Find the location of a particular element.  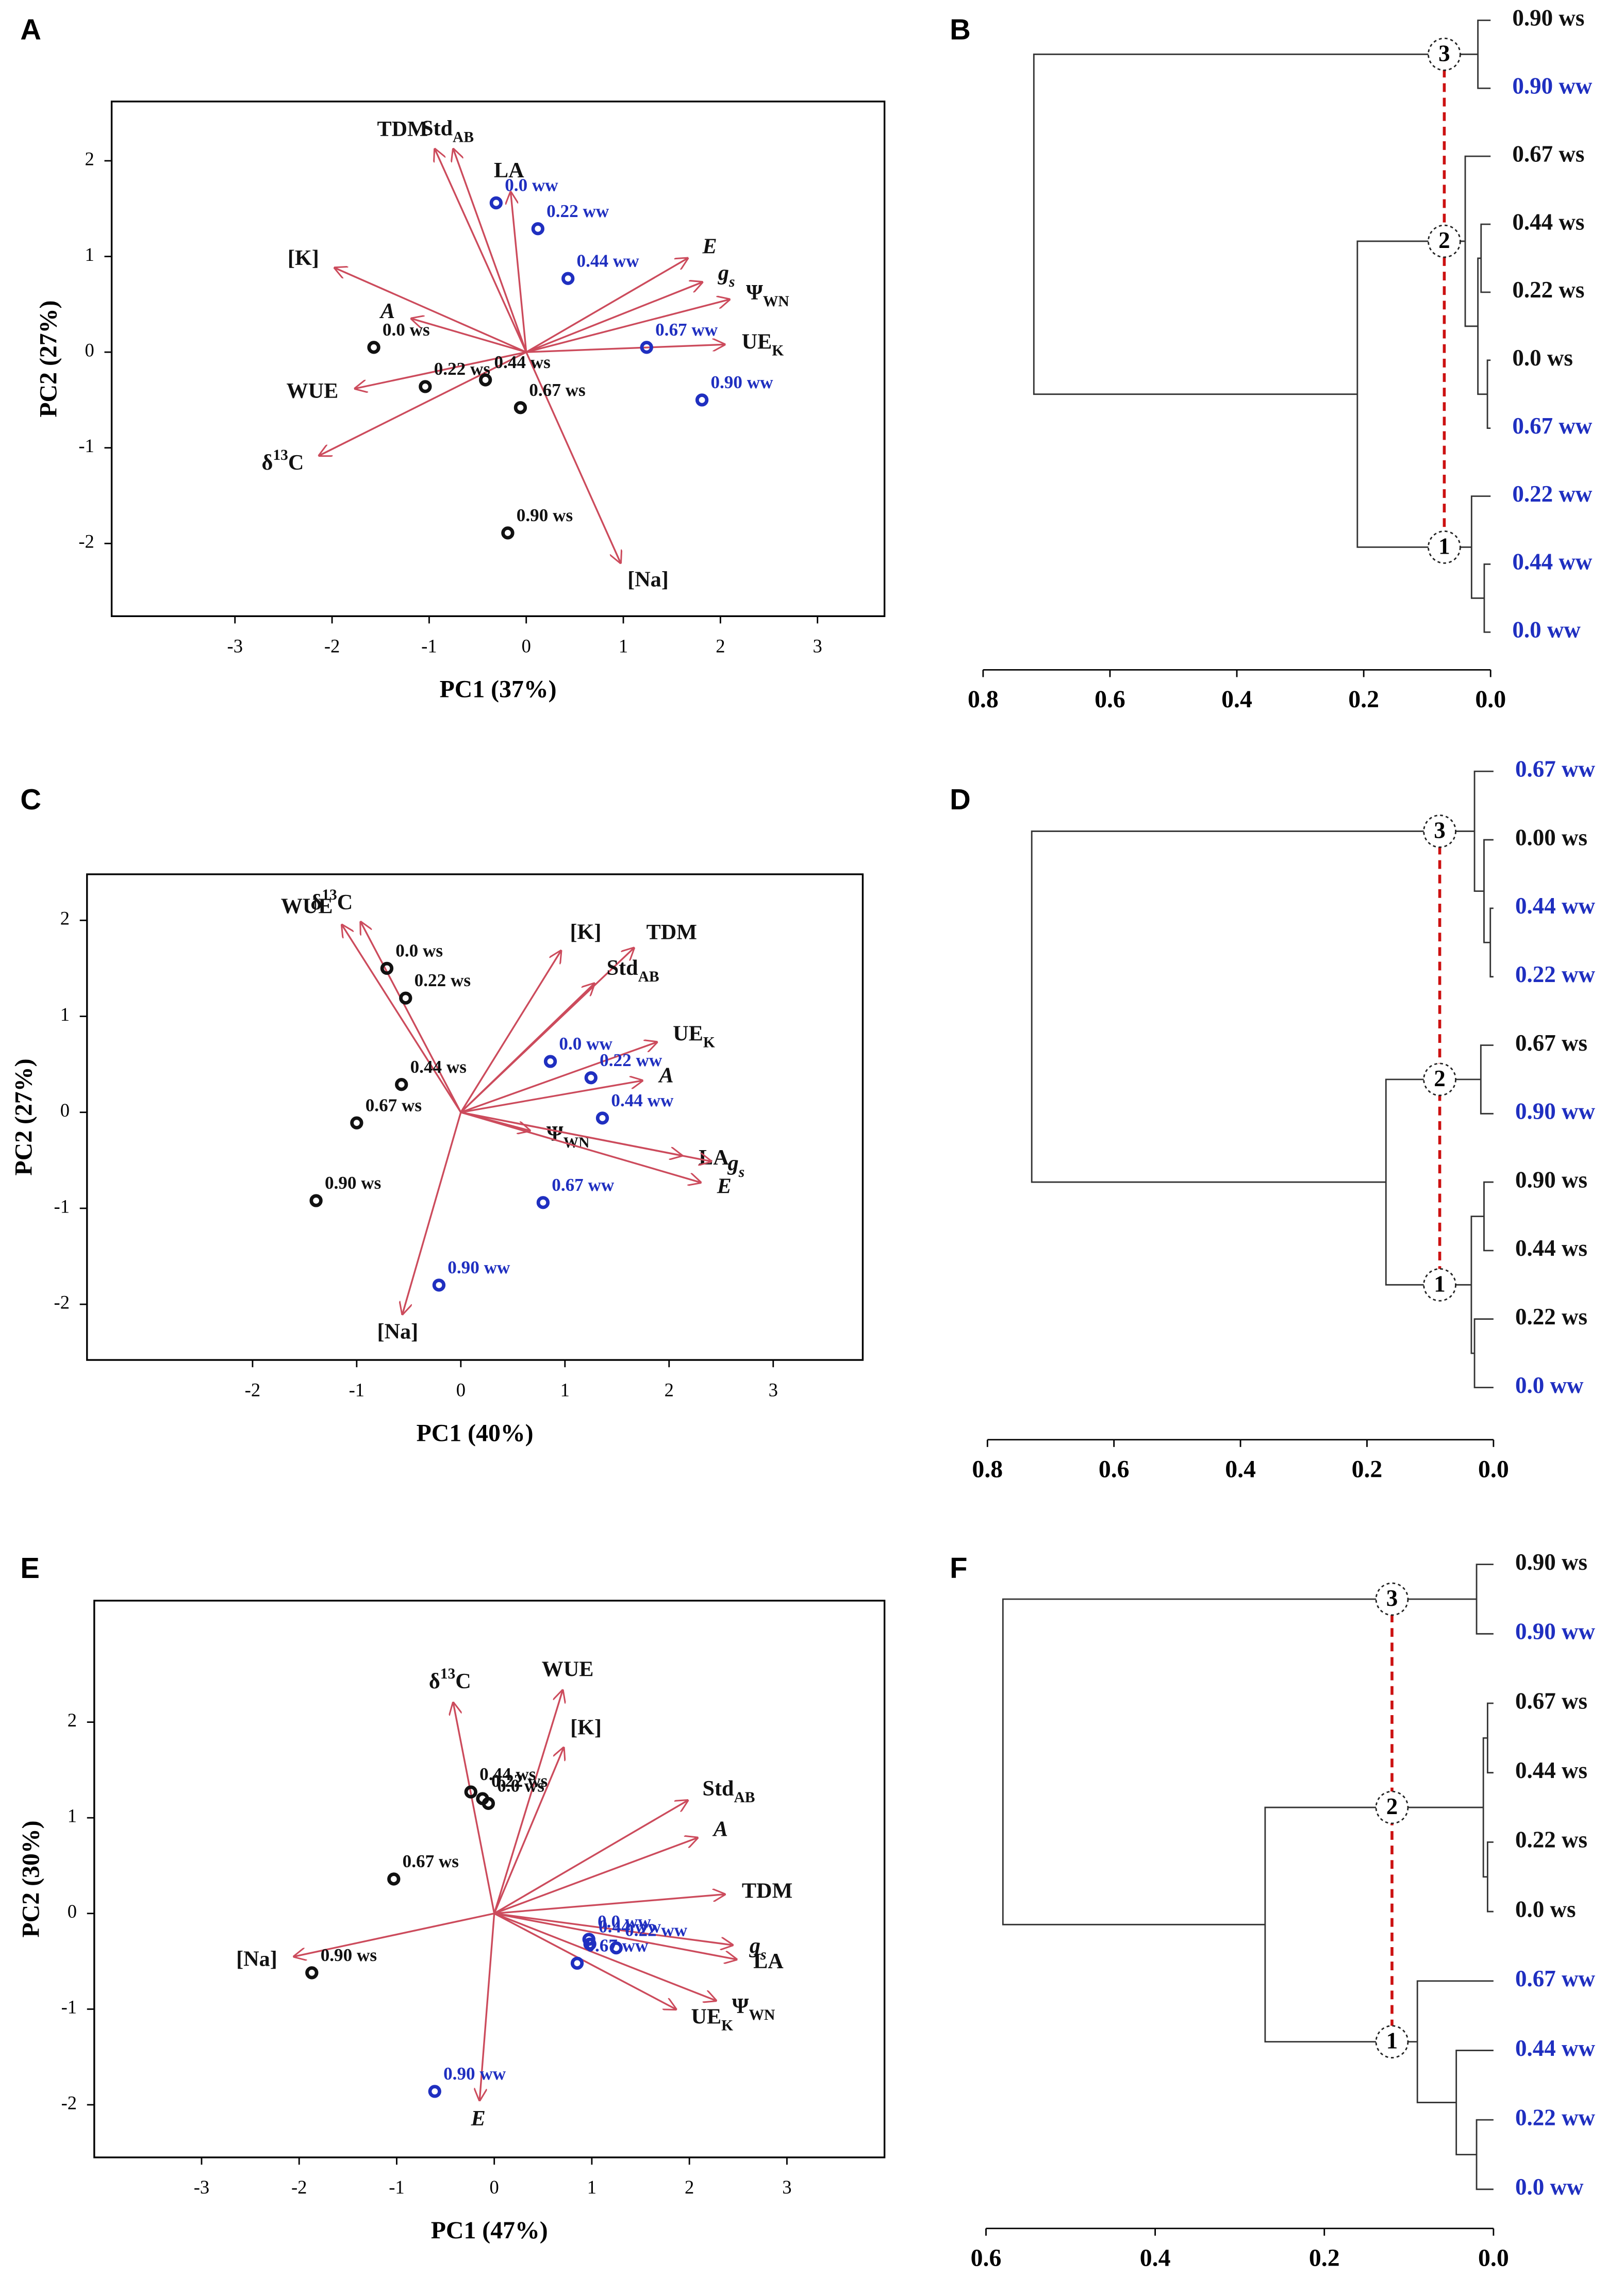

label-part: Std is located at coordinates (622, 968).